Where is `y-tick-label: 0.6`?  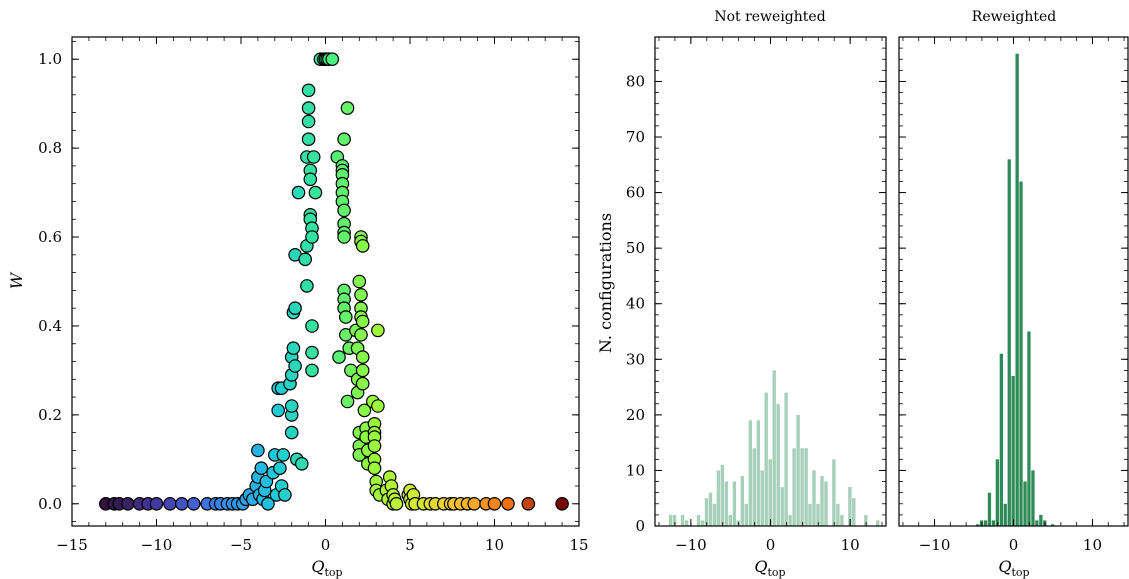 y-tick-label: 0.6 is located at coordinates (50, 237).